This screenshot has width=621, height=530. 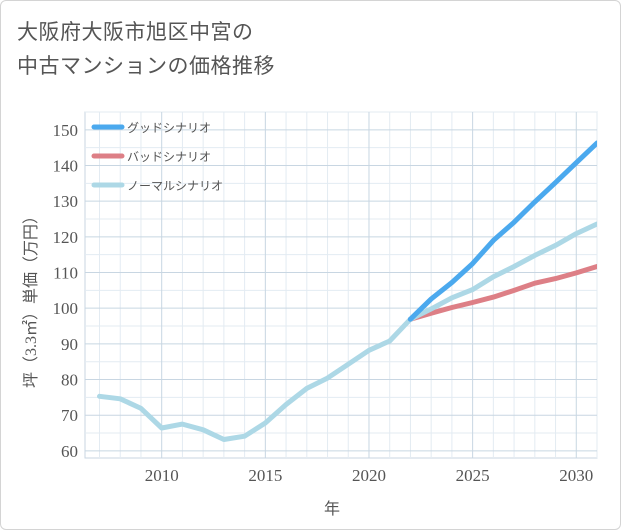 I want to click on series-line-normal, so click(x=502, y=271).